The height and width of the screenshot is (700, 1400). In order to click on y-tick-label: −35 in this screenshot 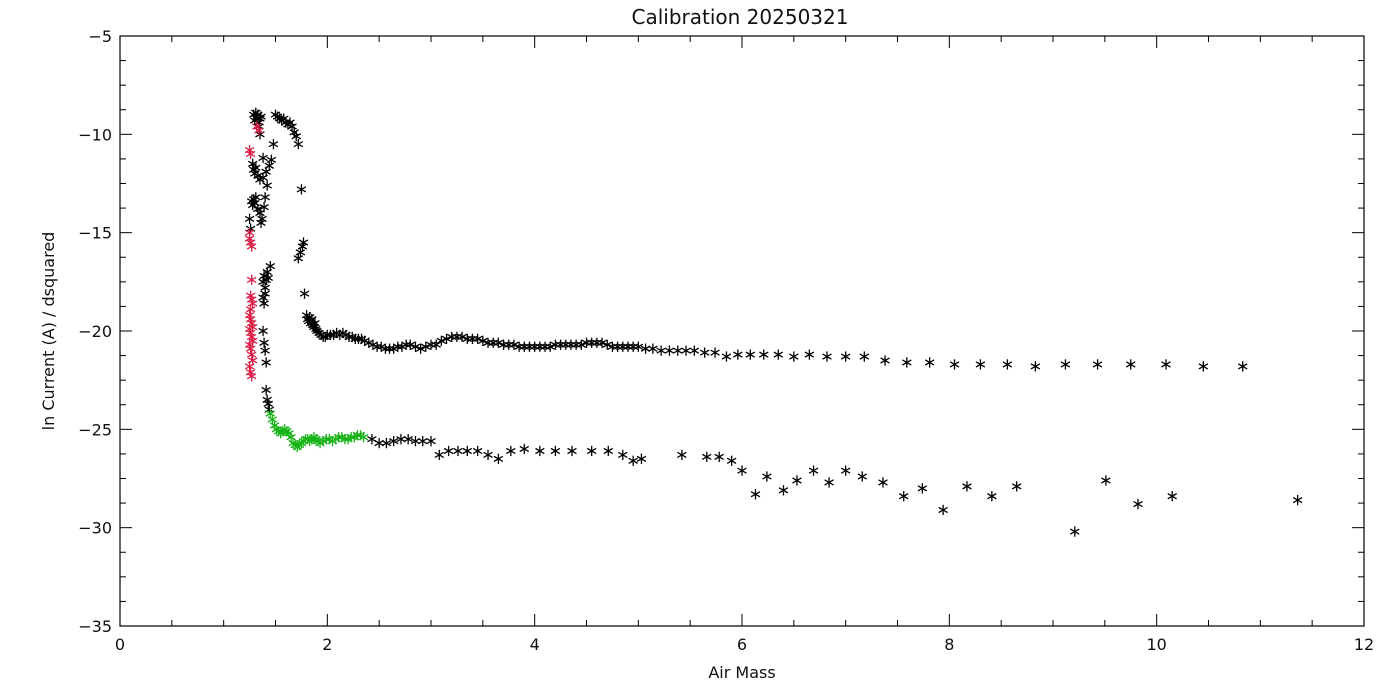, I will do `click(95, 626)`.